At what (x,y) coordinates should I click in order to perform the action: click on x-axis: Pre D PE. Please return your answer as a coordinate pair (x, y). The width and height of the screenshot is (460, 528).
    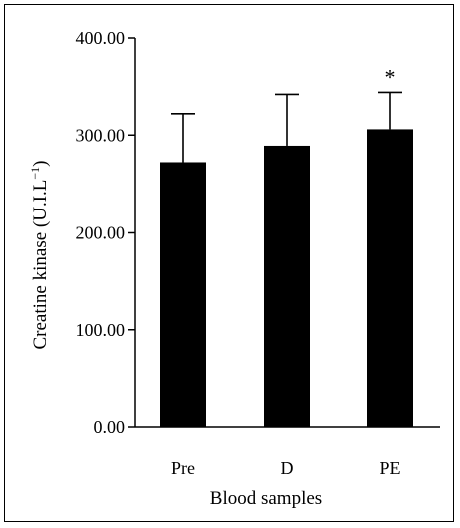
    Looking at the image, I should click on (287, 452).